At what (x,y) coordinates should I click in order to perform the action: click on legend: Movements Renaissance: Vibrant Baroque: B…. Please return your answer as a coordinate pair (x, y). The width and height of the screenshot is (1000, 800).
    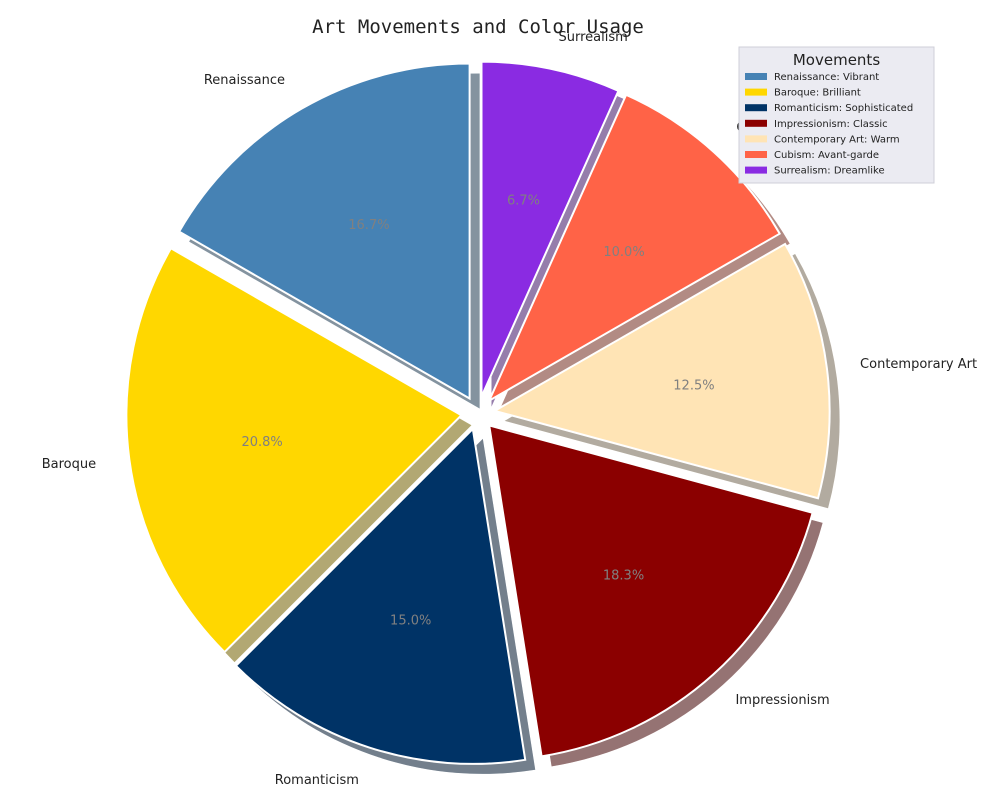
    Looking at the image, I should click on (836, 115).